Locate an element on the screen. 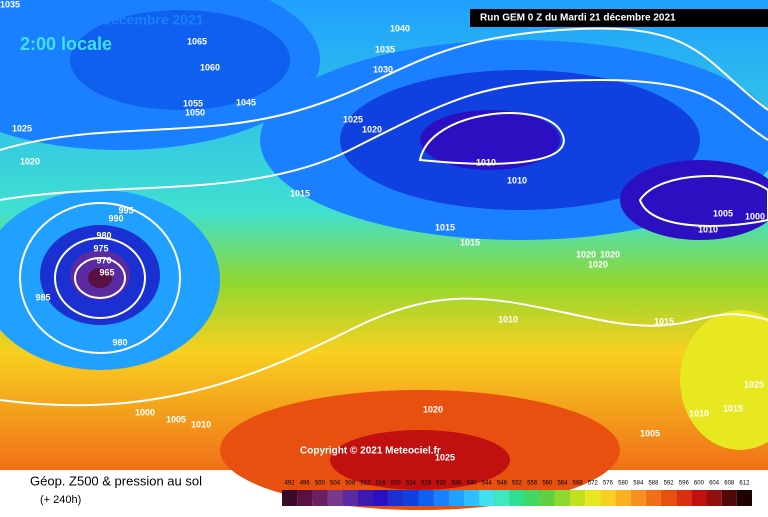 The height and width of the screenshot is (517, 768). colorbar-label: 504 is located at coordinates (335, 484).